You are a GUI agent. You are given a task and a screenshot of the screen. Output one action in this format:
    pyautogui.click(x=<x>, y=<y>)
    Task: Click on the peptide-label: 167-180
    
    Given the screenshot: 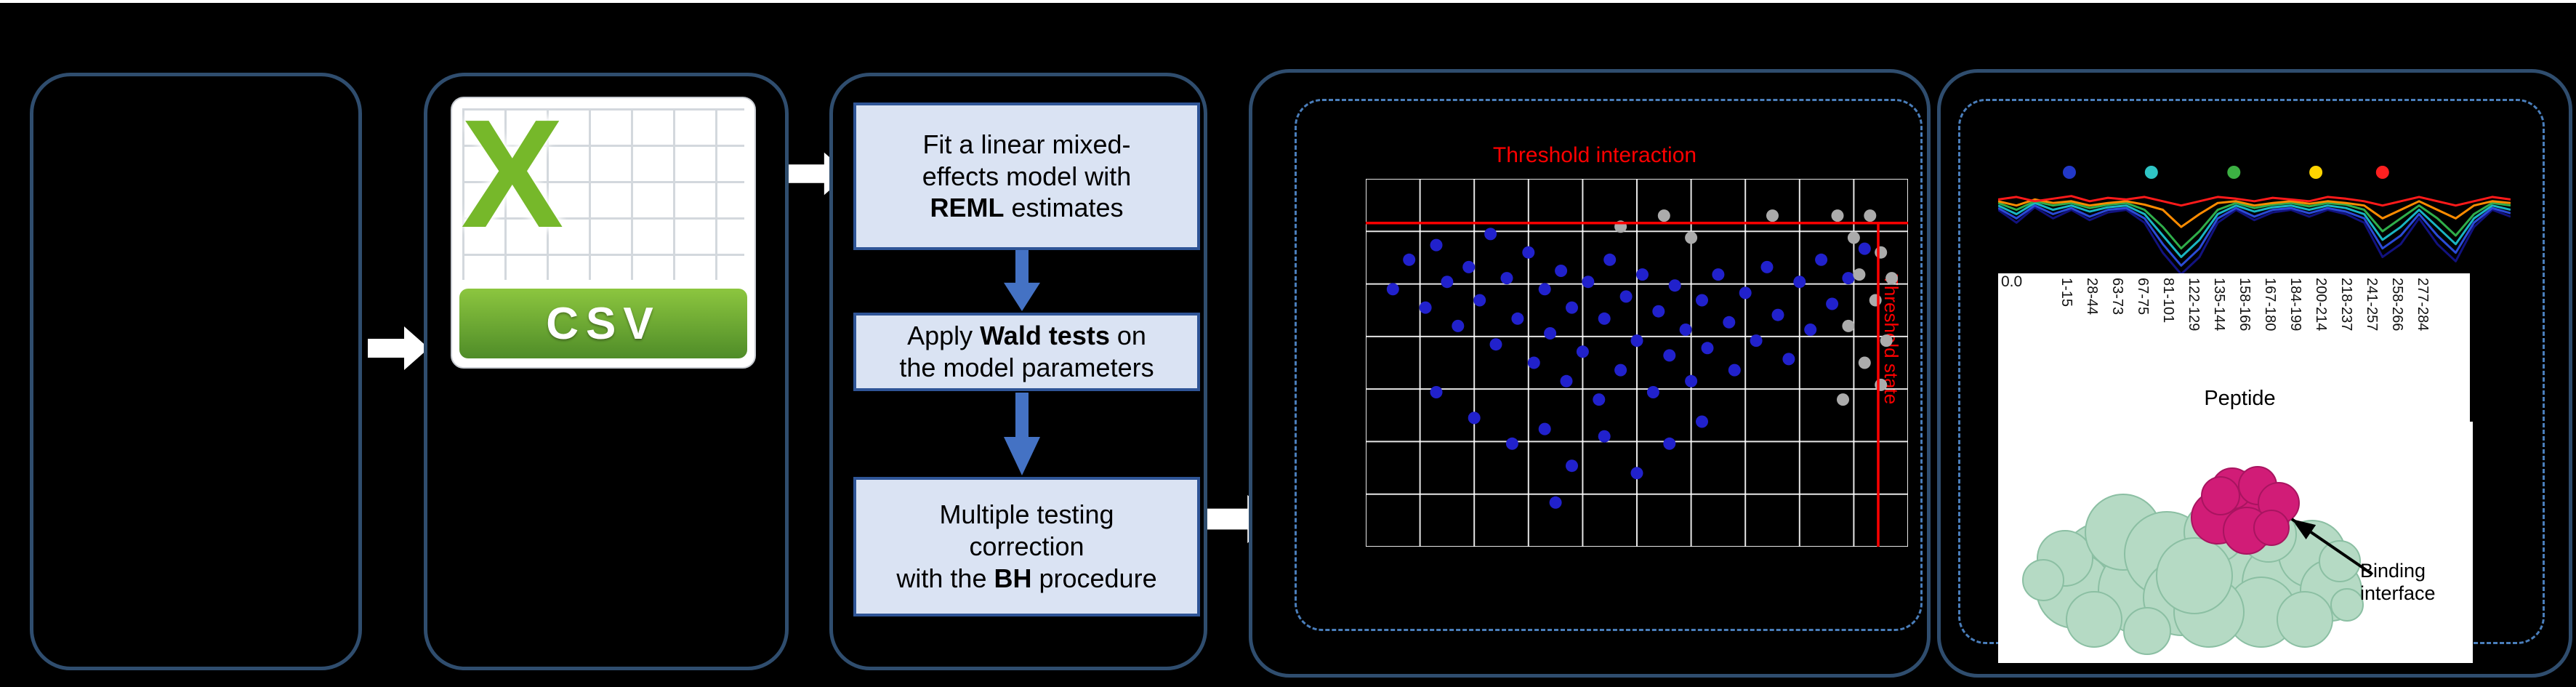 What is the action you would take?
    pyautogui.click(x=2270, y=305)
    